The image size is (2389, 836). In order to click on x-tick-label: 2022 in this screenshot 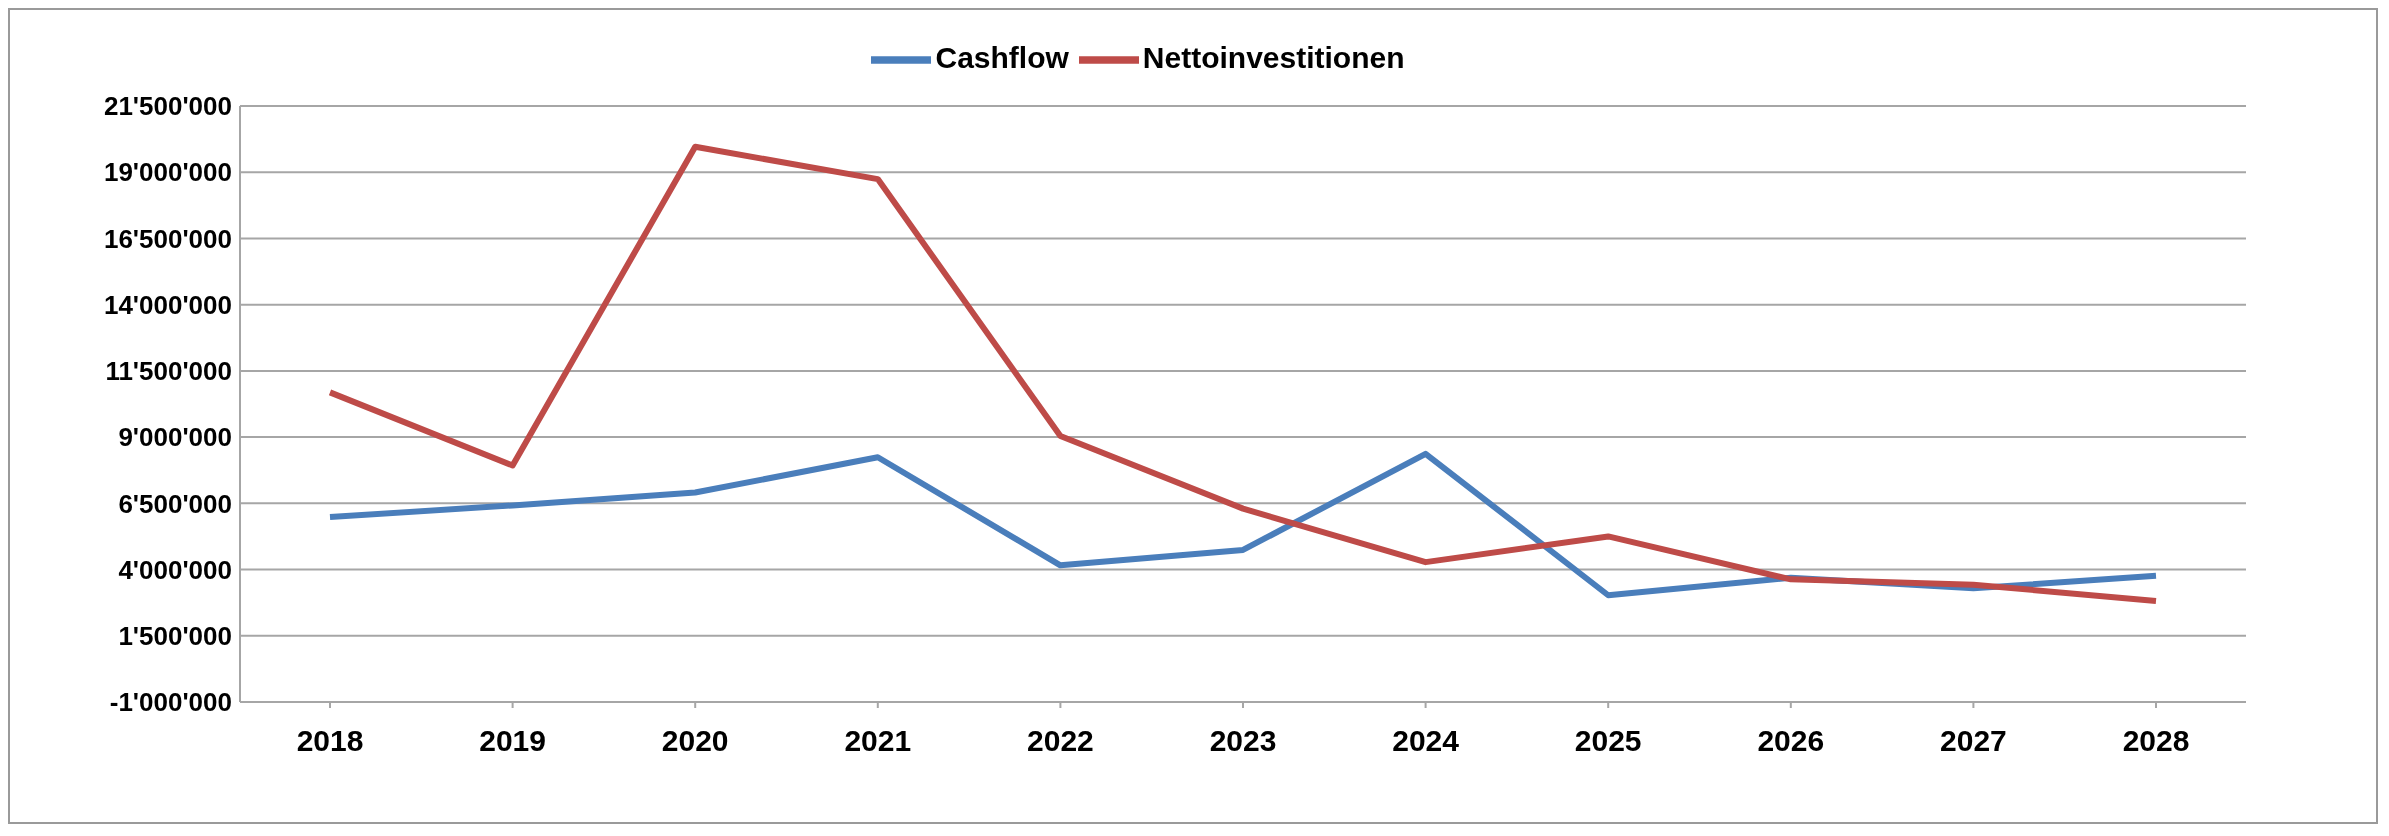, I will do `click(1060, 741)`.